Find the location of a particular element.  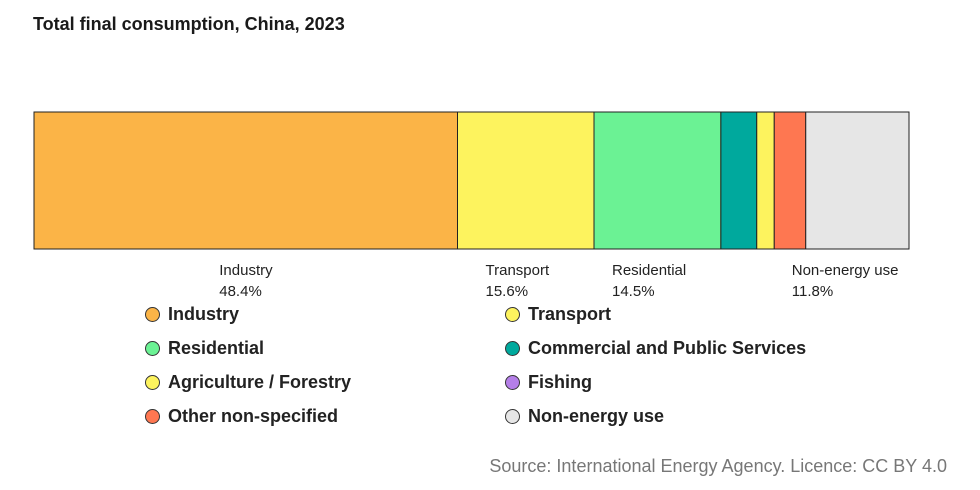

segment-label: Non-energy use 11.8% is located at coordinates (845, 281).